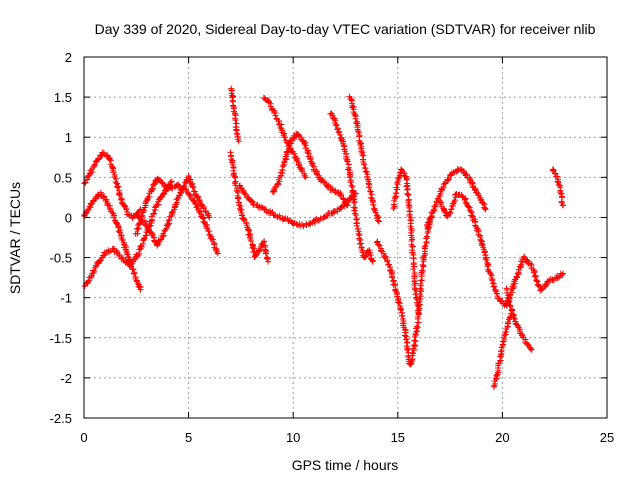 This screenshot has width=640, height=480. I want to click on series-arc-d, so click(176, 216).